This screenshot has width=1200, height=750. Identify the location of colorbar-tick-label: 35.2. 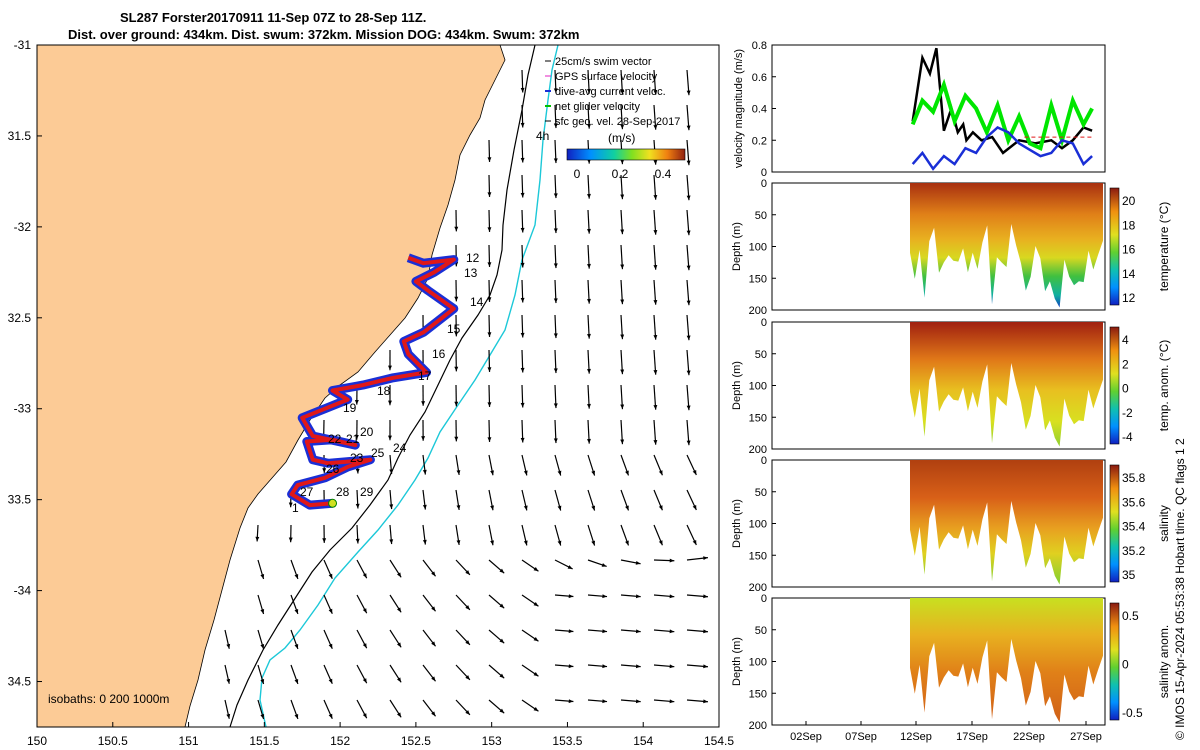
(1134, 551).